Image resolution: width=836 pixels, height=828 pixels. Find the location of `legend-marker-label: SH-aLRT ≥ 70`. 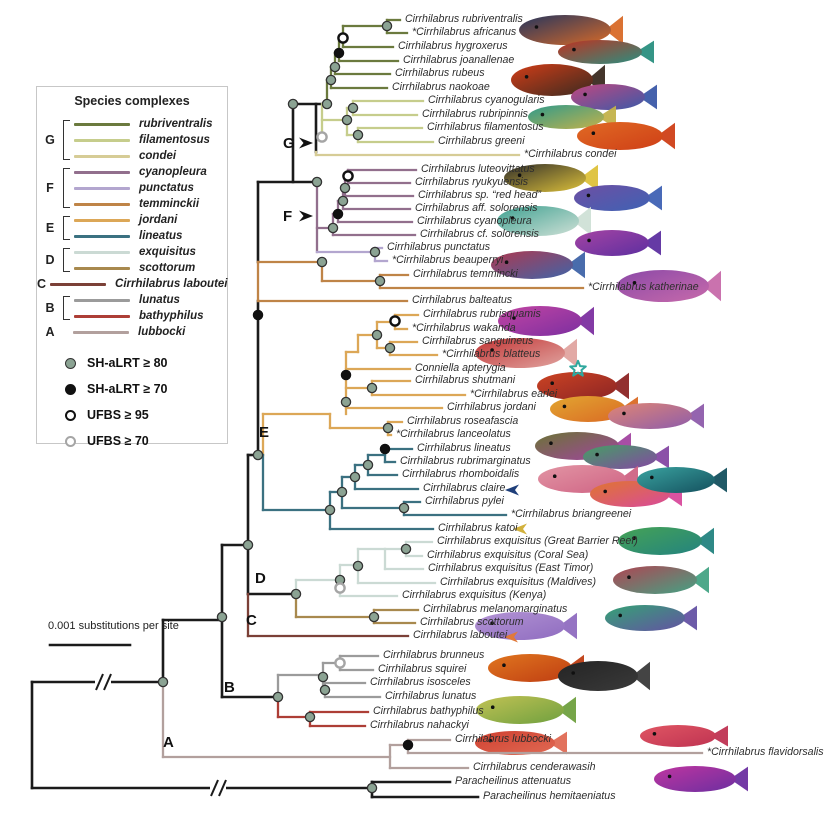

legend-marker-label: SH-aLRT ≥ 70 is located at coordinates (127, 389).